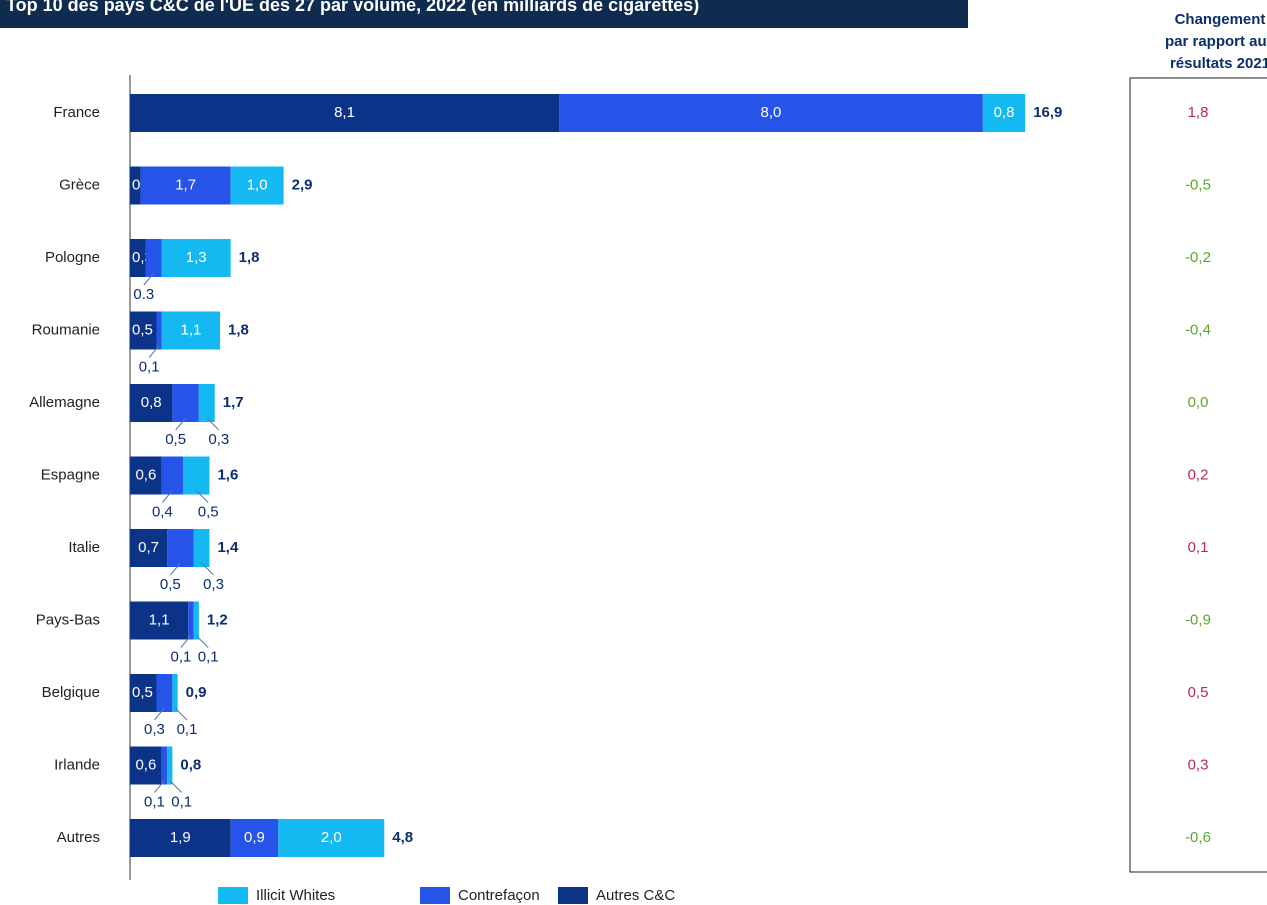 The height and width of the screenshot is (905, 1267). What do you see at coordinates (71, 692) in the screenshot?
I see `category-label: Belgique` at bounding box center [71, 692].